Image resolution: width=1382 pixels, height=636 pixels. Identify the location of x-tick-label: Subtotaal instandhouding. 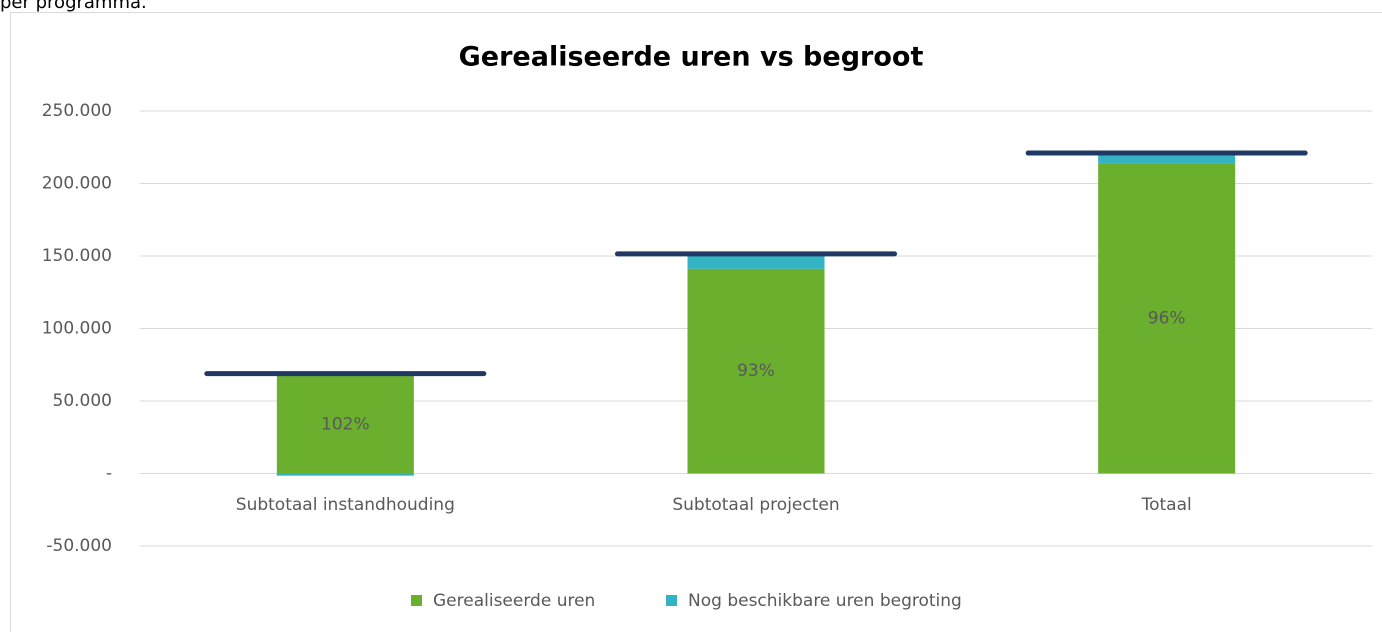
(345, 505).